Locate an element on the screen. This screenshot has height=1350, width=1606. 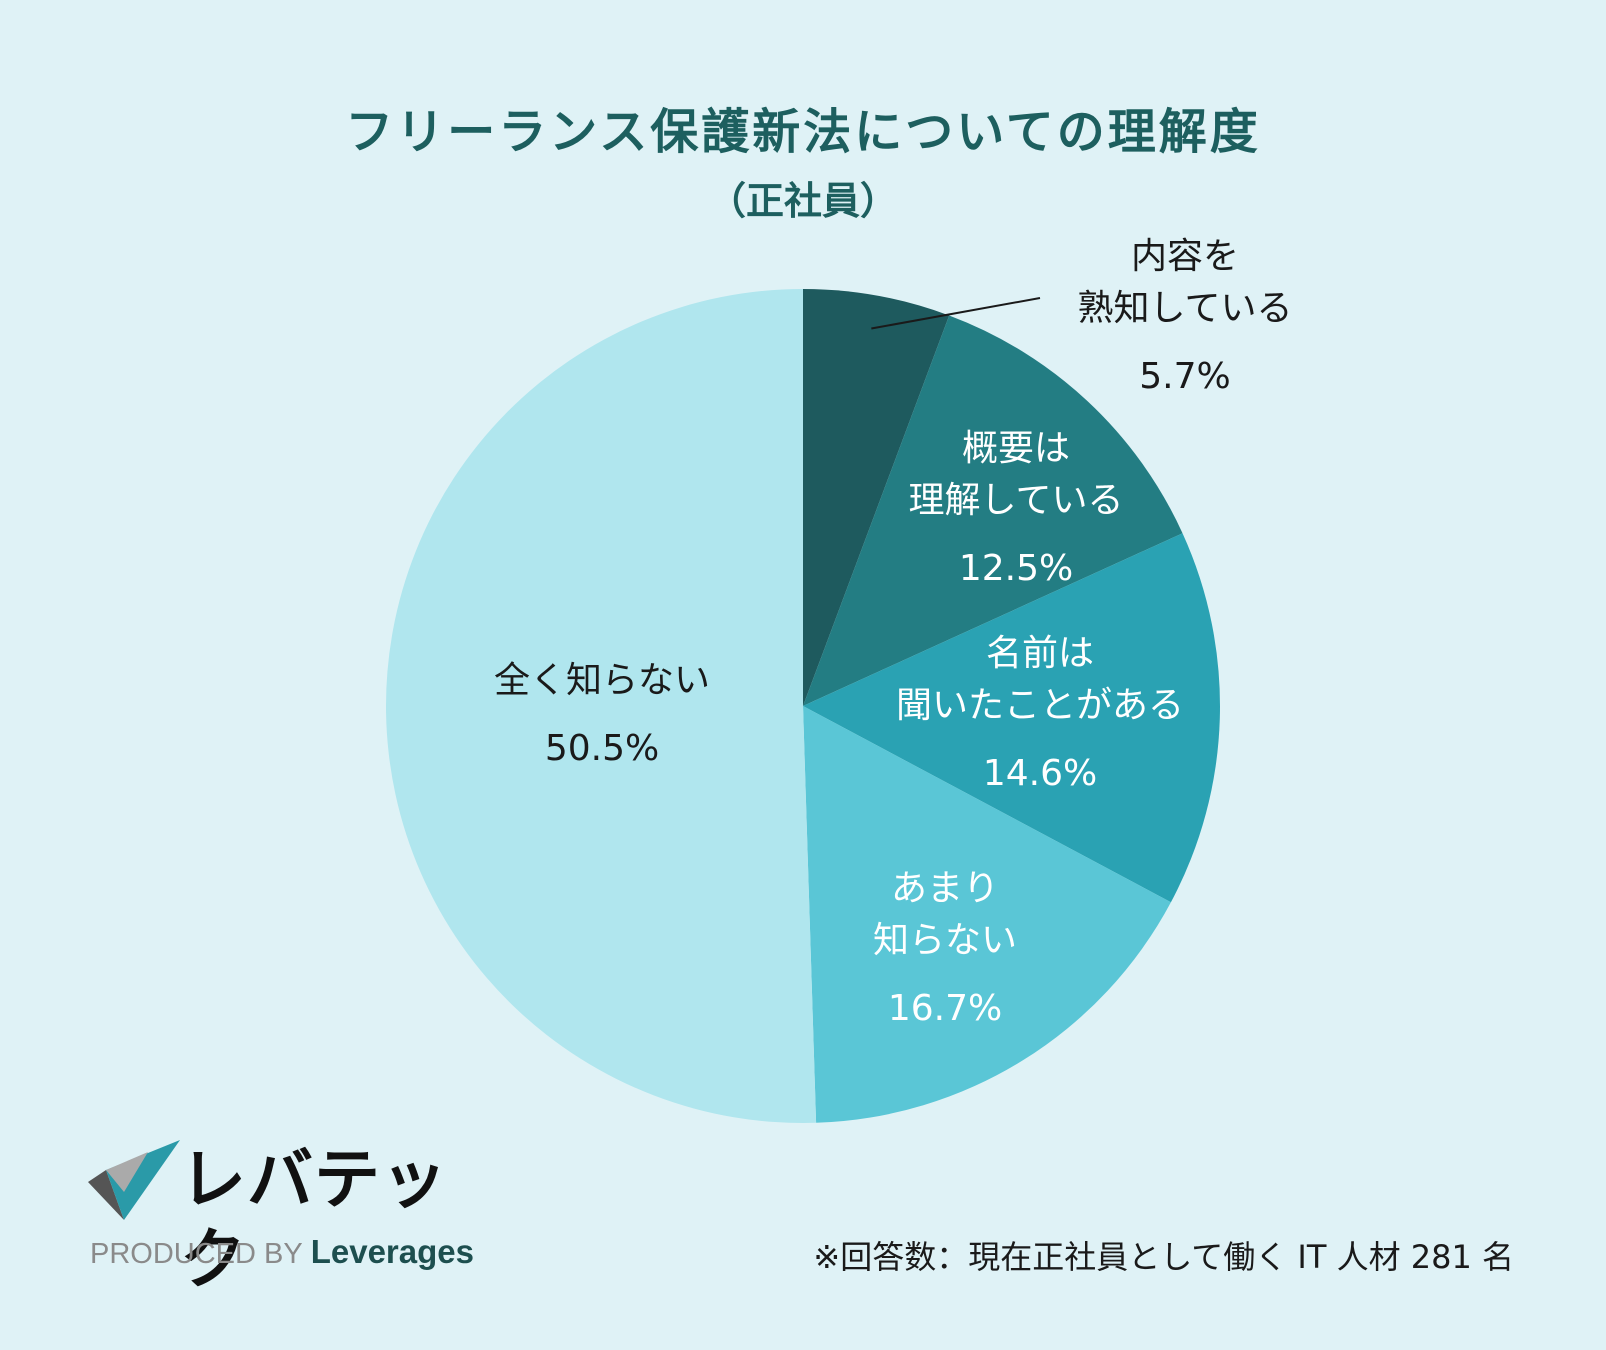
slice-label-2: 理解している is located at coordinates (1016, 500).